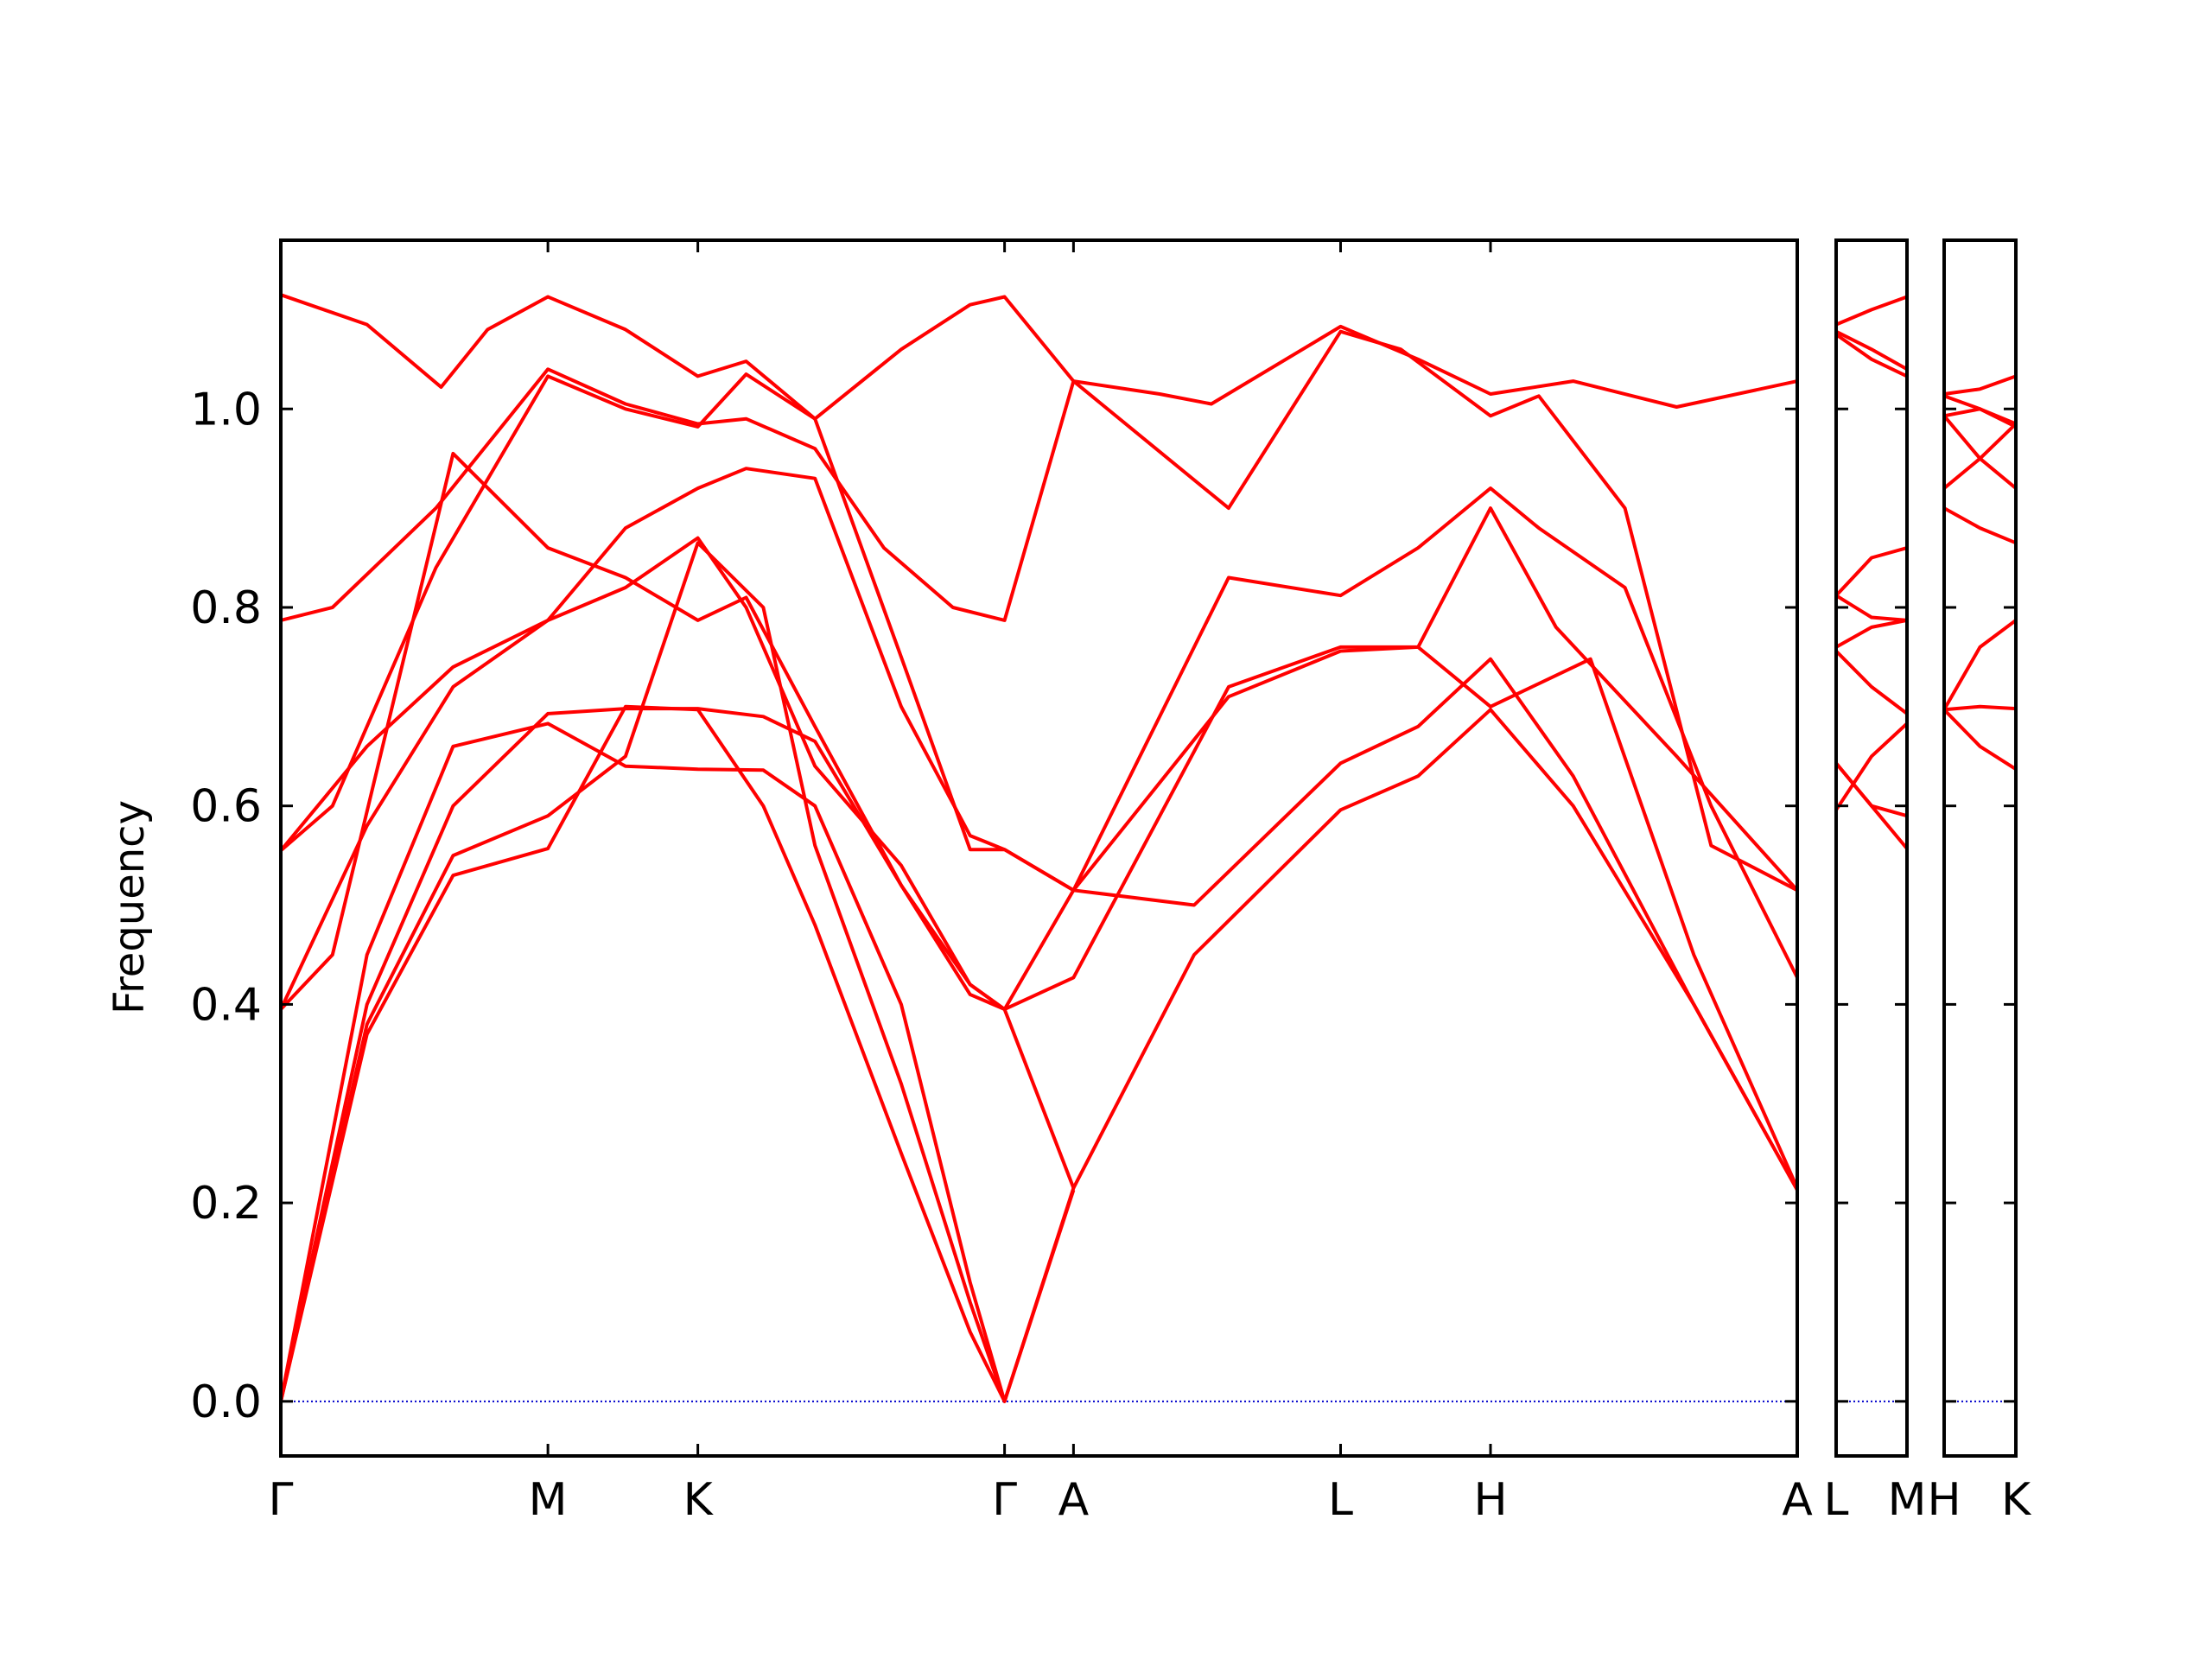 Image resolution: width=2212 pixels, height=1659 pixels. What do you see at coordinates (226, 807) in the screenshot?
I see `y-tick-label: 0.6` at bounding box center [226, 807].